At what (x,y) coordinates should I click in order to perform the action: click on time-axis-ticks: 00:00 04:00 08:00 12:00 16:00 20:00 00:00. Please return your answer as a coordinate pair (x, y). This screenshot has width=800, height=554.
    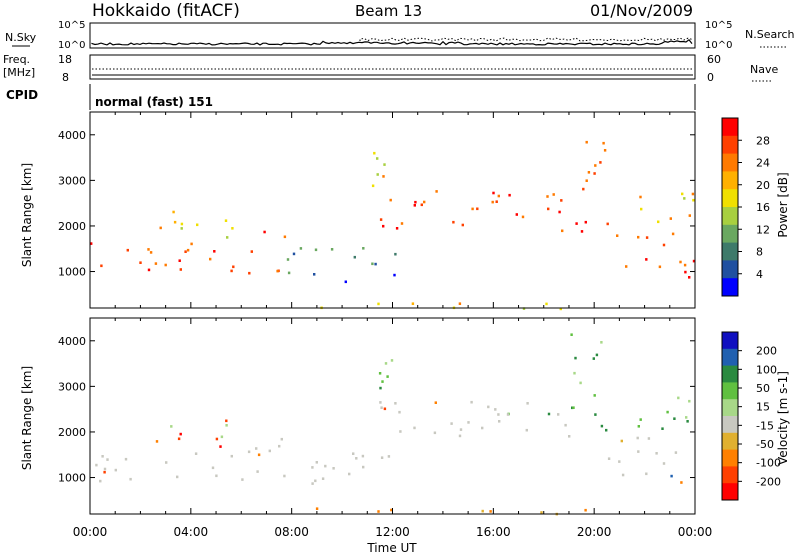
    Looking at the image, I should click on (393, 532).